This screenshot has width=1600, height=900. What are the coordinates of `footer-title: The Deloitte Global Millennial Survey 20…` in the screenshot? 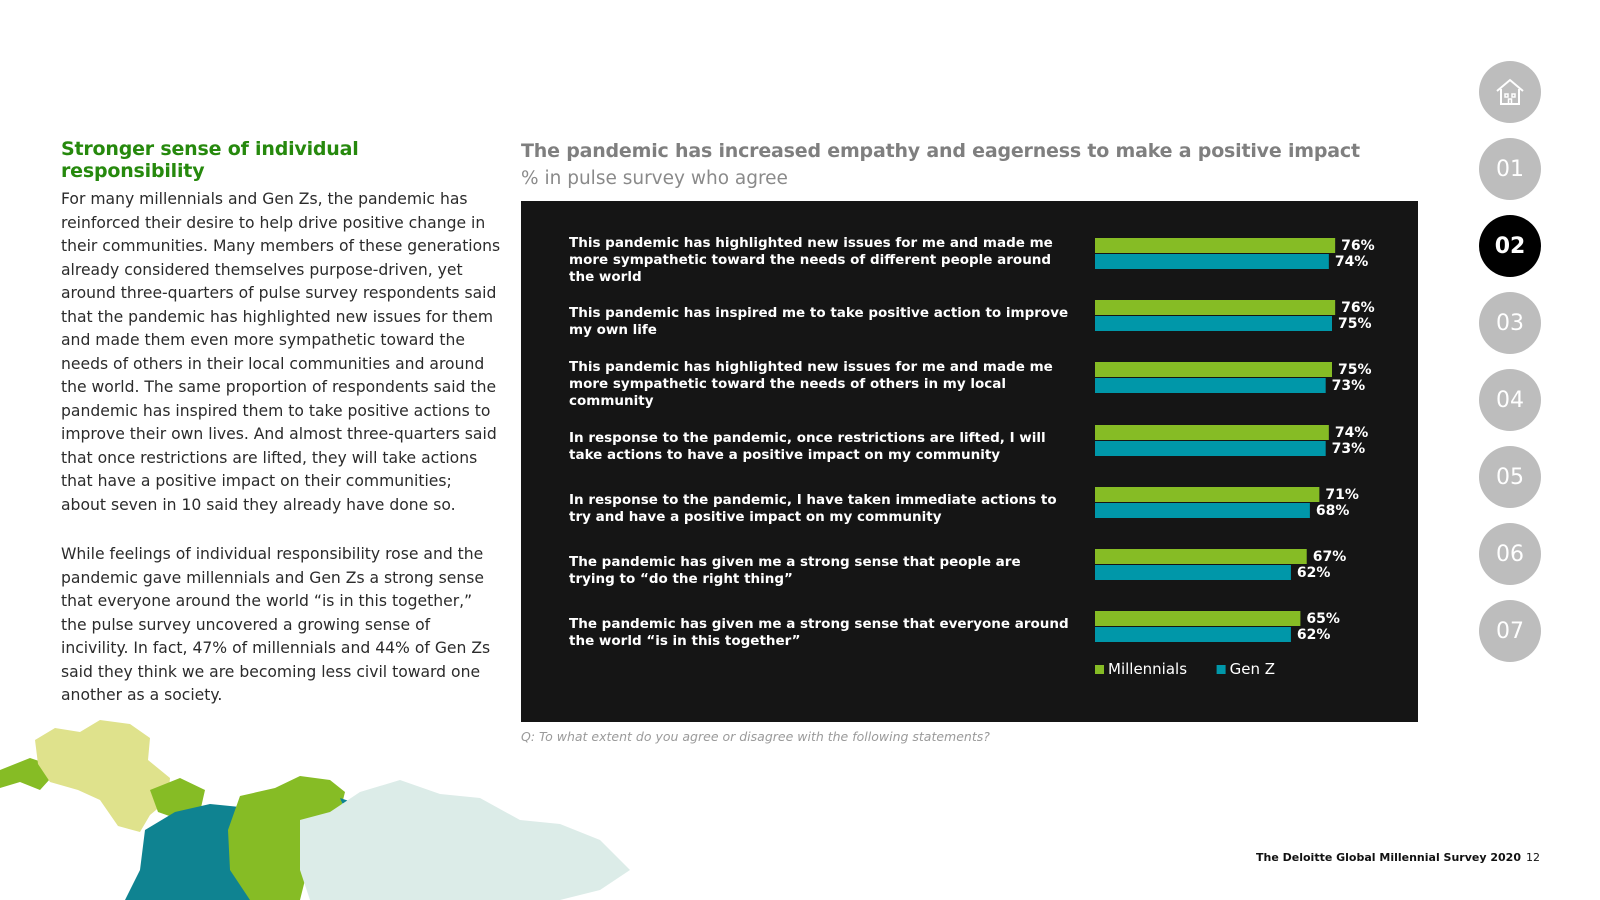 It's located at (1388, 857).